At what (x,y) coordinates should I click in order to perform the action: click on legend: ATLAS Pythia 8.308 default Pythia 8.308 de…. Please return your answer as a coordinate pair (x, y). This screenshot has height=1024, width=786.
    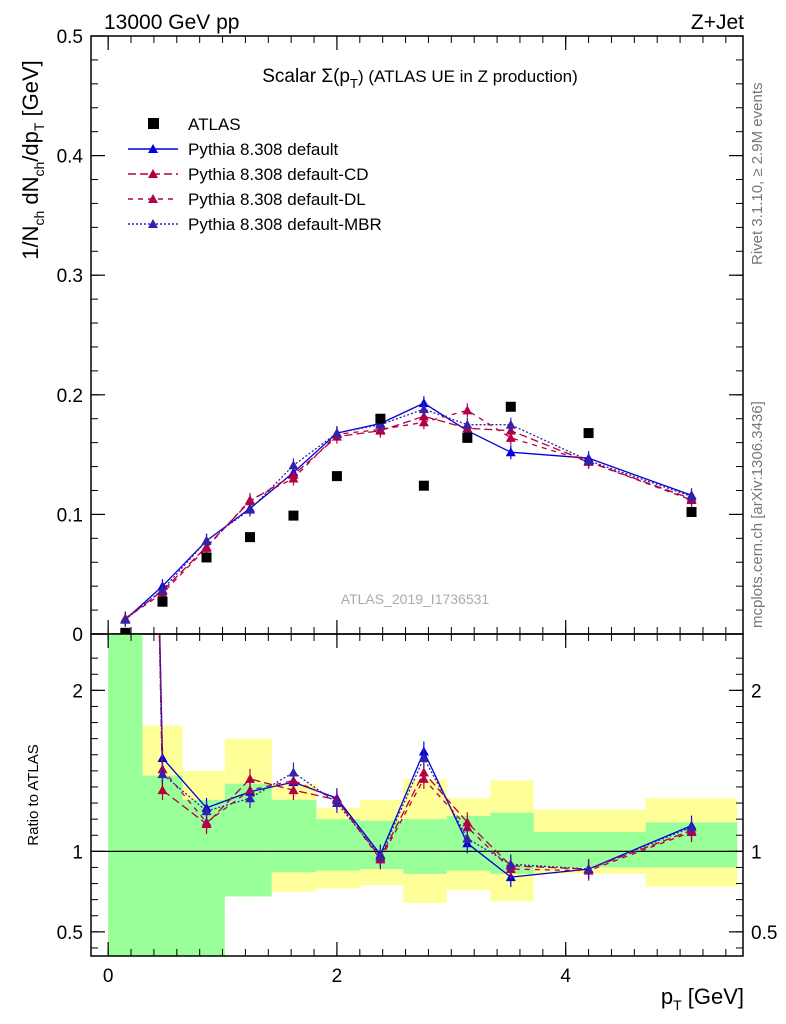
    Looking at the image, I should click on (255, 174).